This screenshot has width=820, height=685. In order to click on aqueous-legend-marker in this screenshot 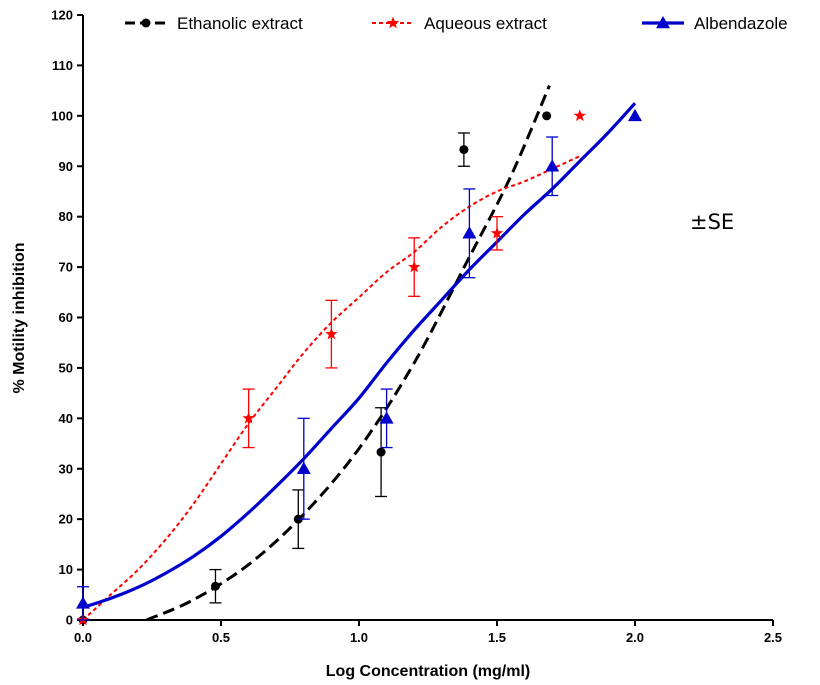, I will do `click(393, 22)`.